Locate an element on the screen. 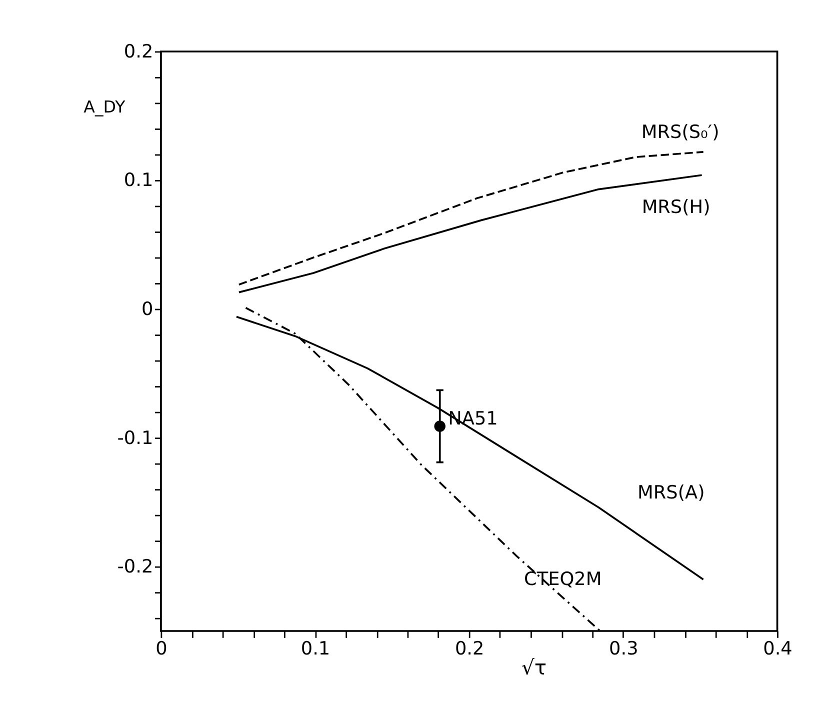 The image size is (815, 701). x-tick-label: 0 is located at coordinates (162, 649).